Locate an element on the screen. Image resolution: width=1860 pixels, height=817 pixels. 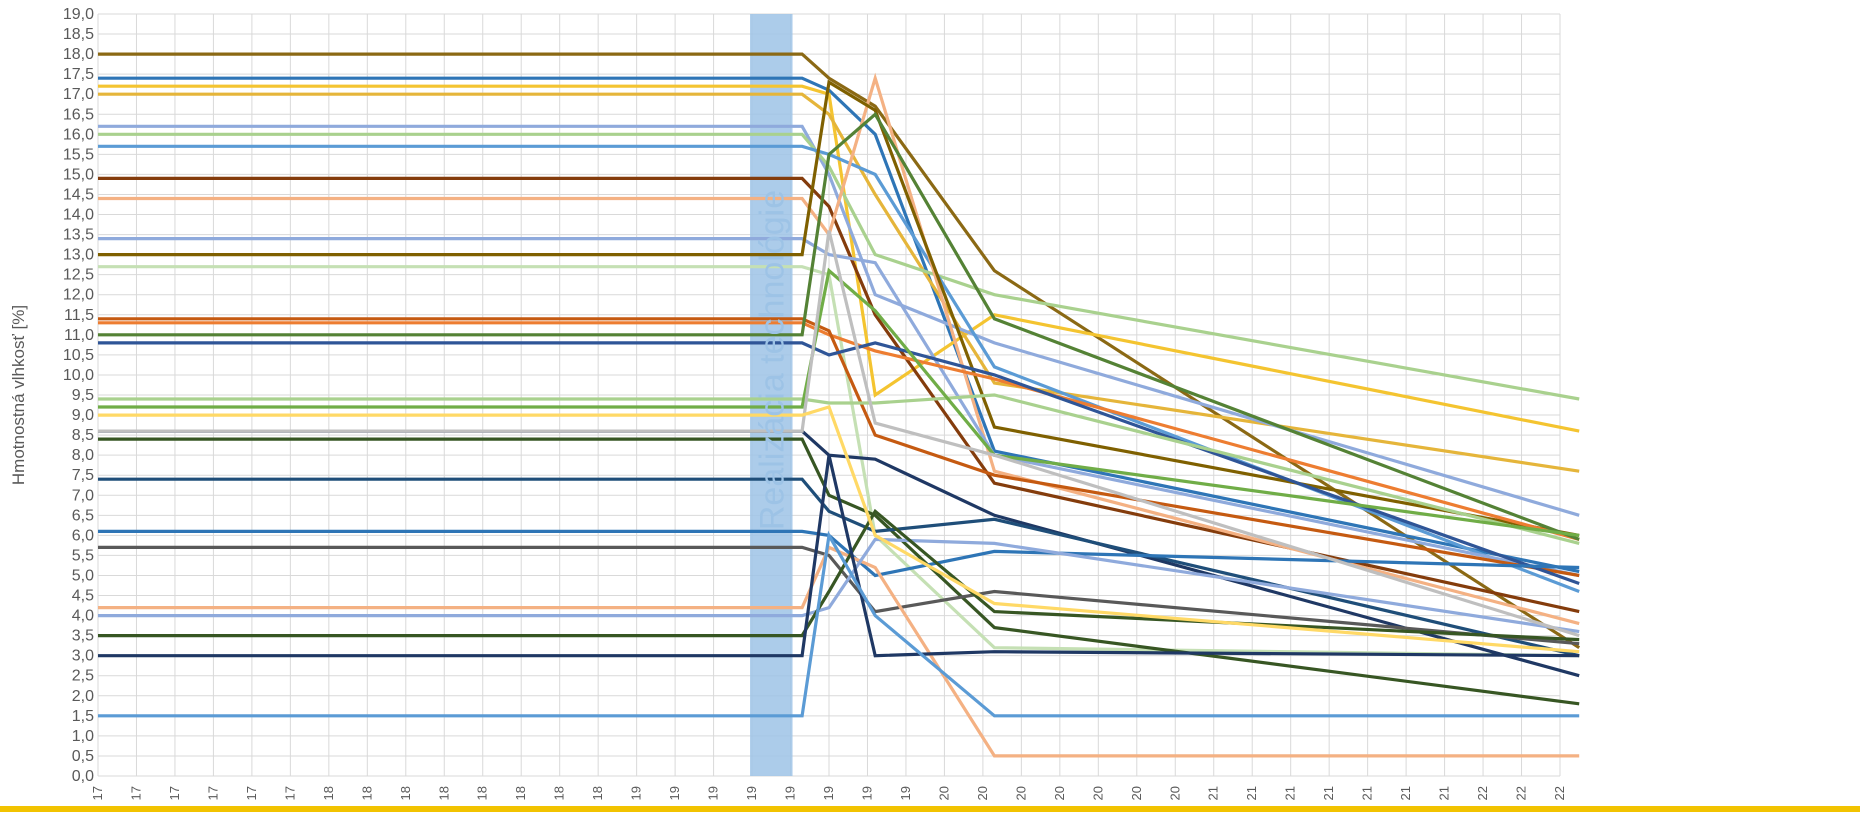
y-tick-label: 17,5 is located at coordinates (78, 74).